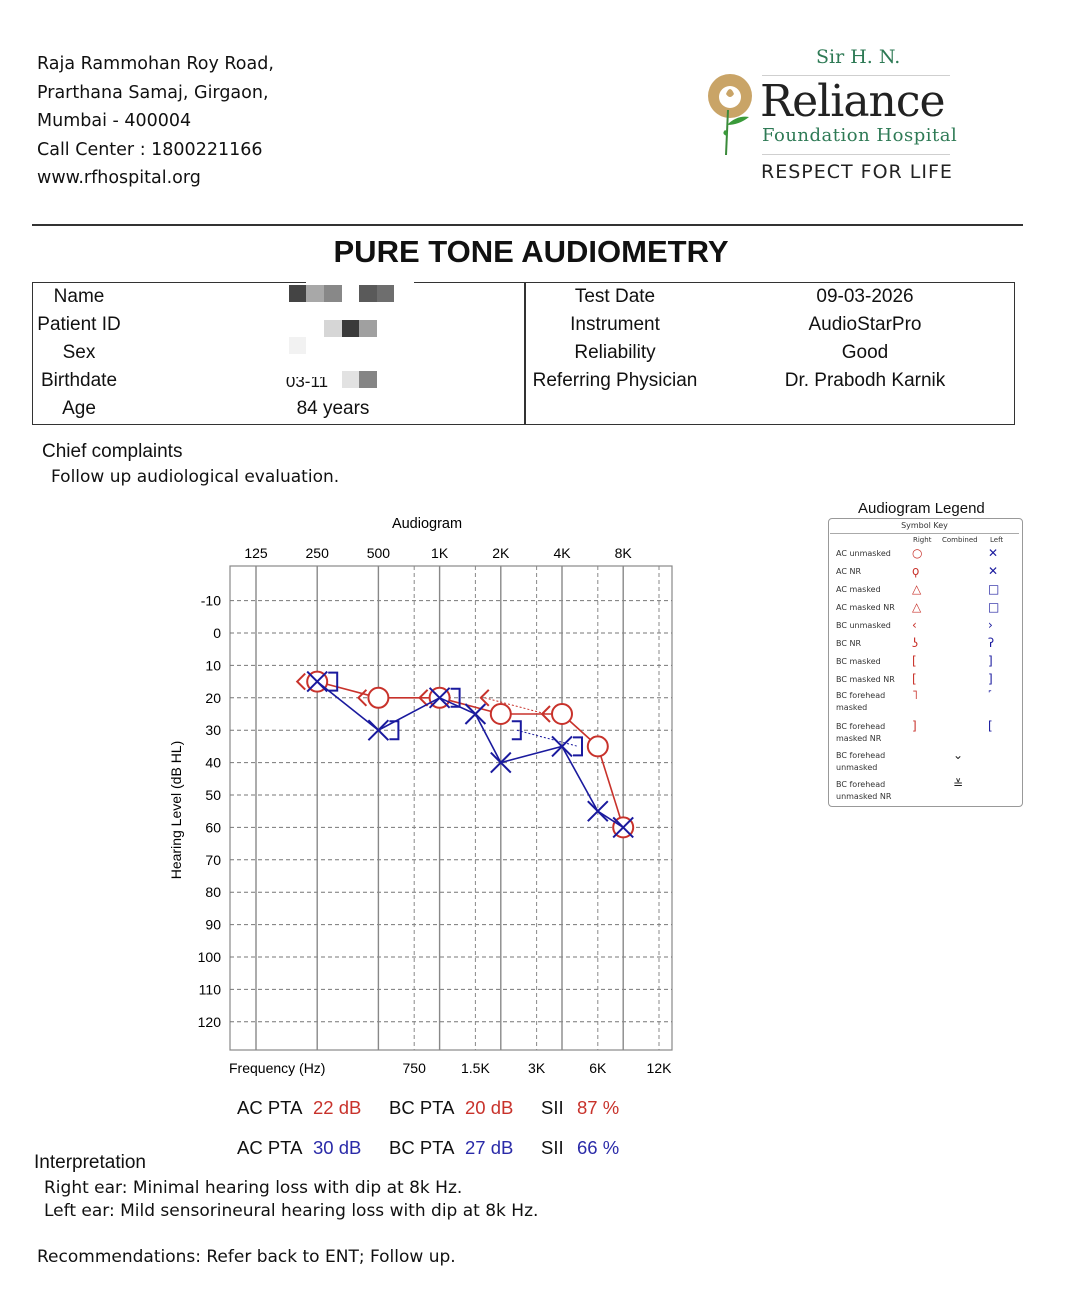  I want to click on legend-symbol-right-icon: ‹, so click(914, 625).